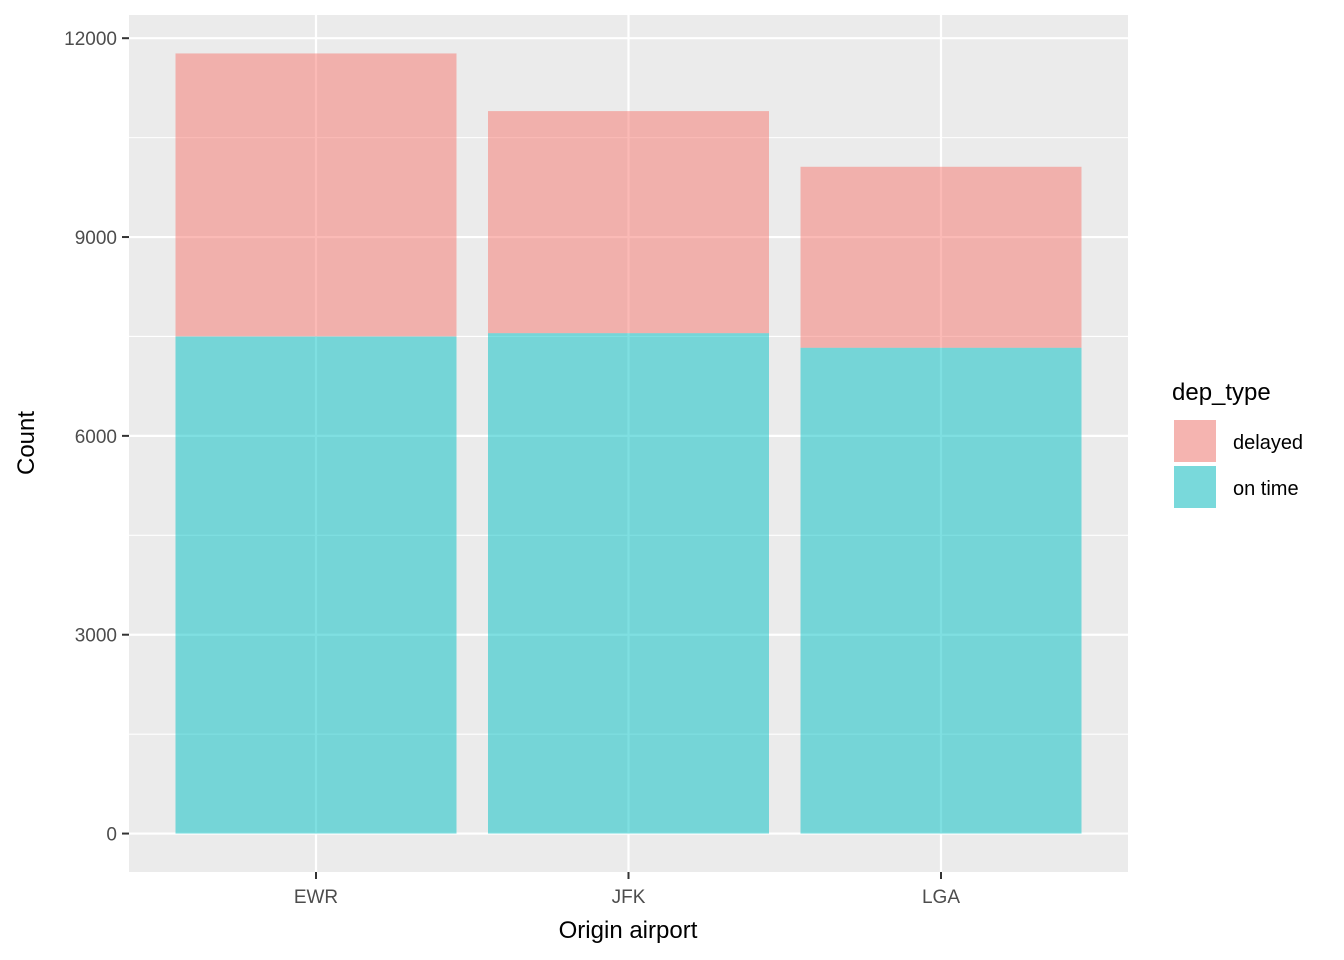 This screenshot has height=960, width=1344. Describe the element at coordinates (941, 897) in the screenshot. I see `x-tick-label: LGA` at that location.